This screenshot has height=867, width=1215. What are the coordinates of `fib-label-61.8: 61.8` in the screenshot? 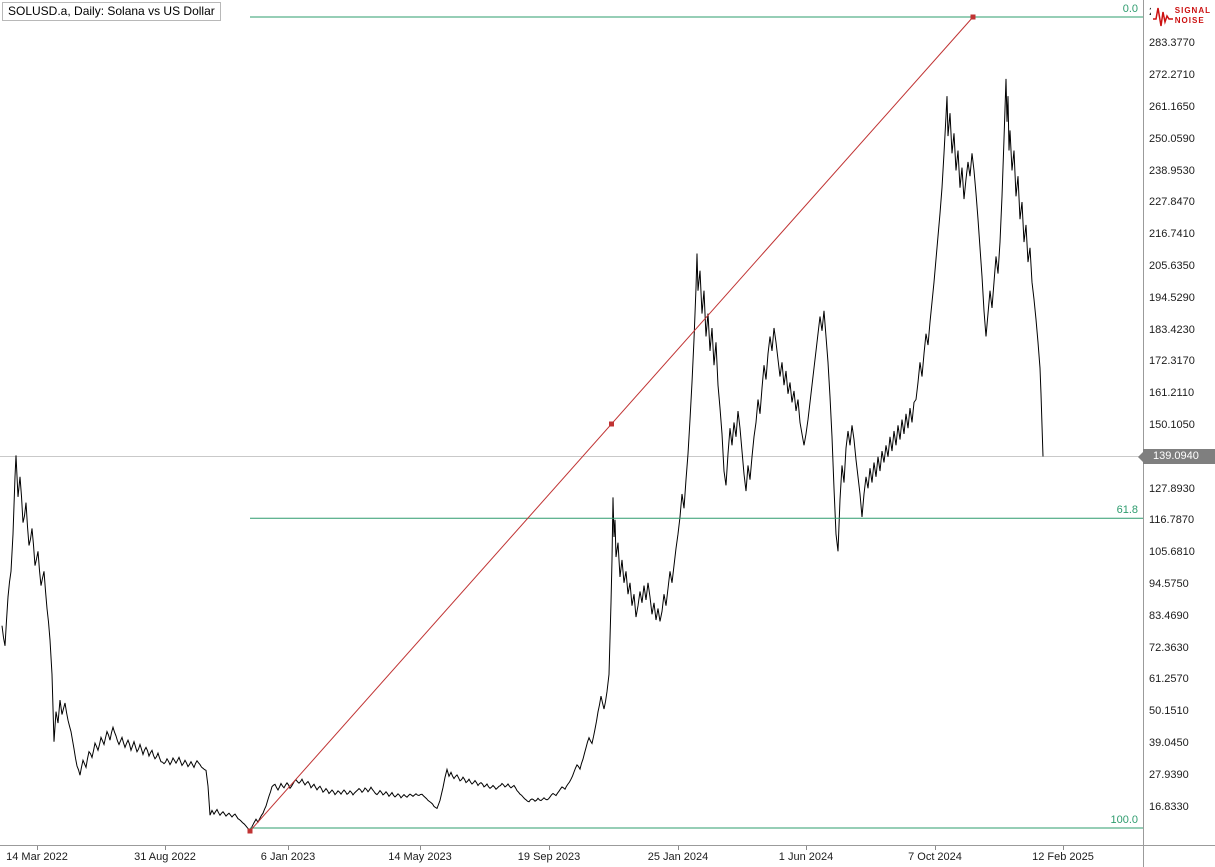 It's located at (1127, 510).